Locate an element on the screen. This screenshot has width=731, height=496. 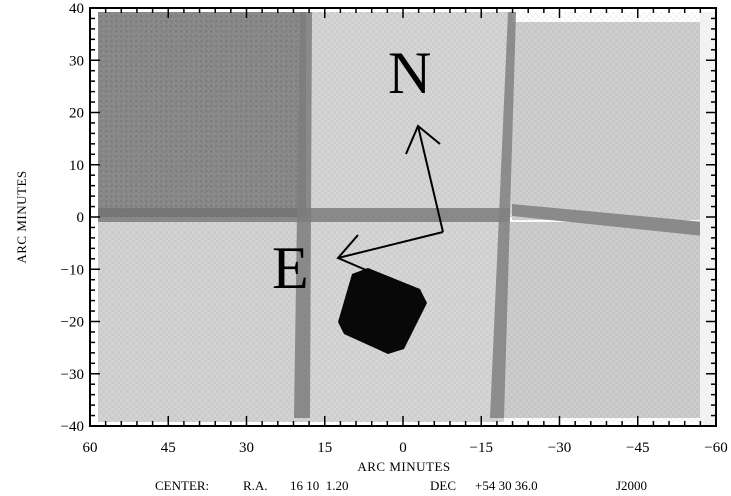
x-tick-label: −45 is located at coordinates (637, 448).